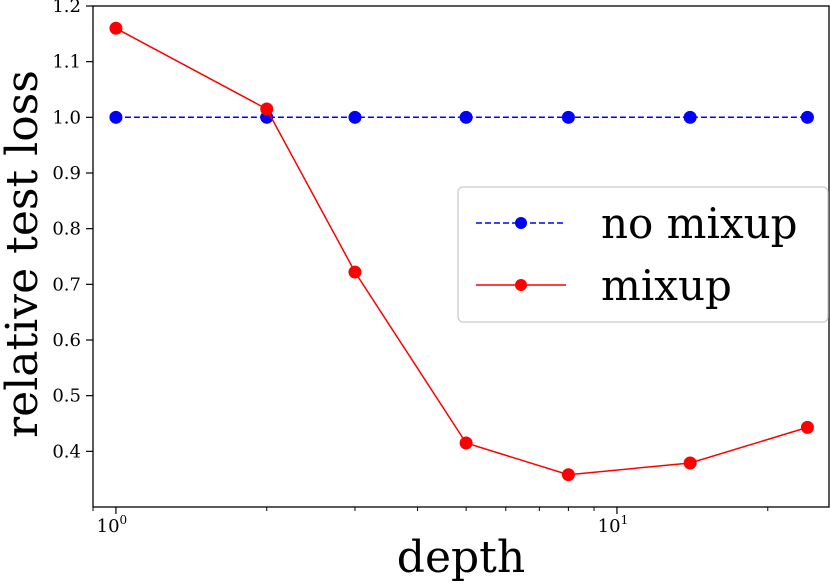  I want to click on y-tick-label: 0.4, so click(66, 451).